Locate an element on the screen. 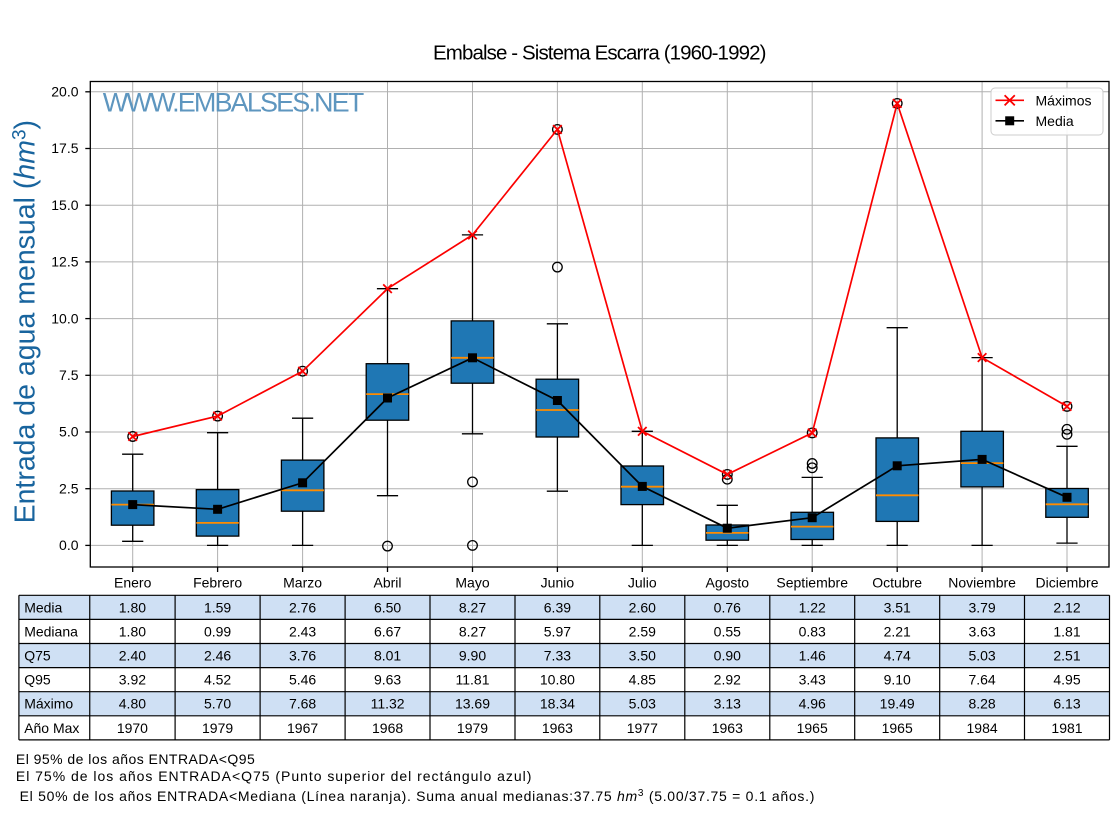 This screenshot has width=1120, height=815. svg-text: 10.0 is located at coordinates (64, 318).